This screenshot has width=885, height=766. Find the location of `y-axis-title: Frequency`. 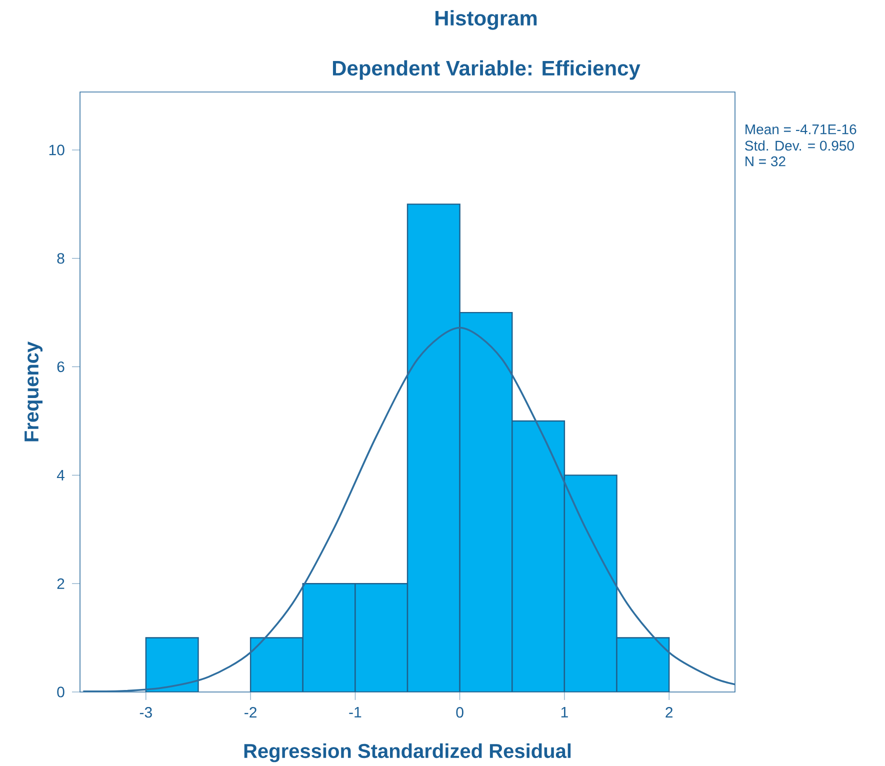

y-axis-title: Frequency is located at coordinates (33, 392).